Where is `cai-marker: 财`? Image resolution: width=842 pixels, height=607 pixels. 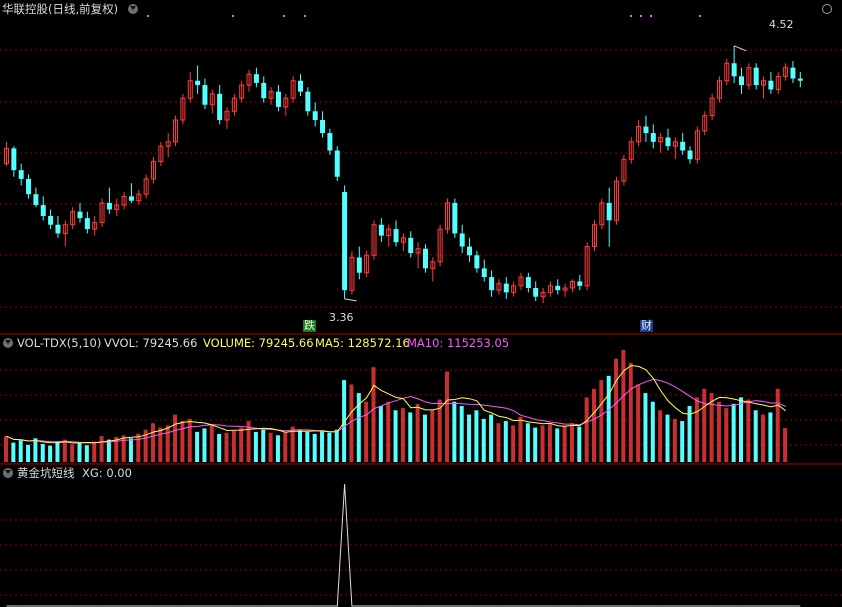
cai-marker: 财 is located at coordinates (646, 326).